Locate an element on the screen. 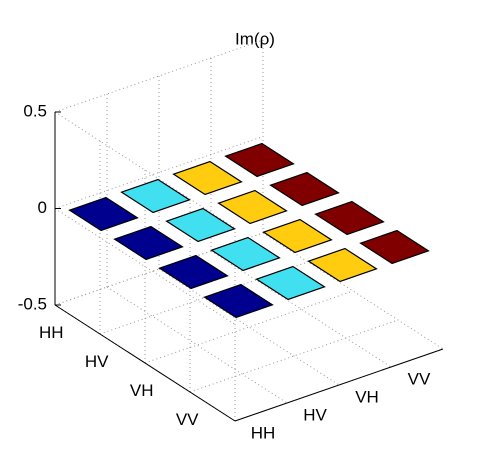  row-axis is located at coordinates (145, 363).